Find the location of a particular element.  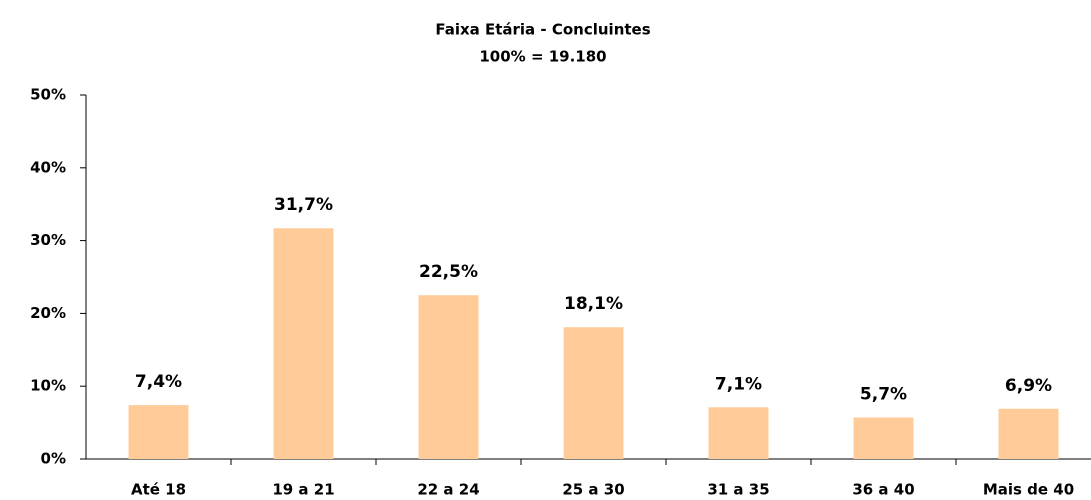

data-label: 5,7% is located at coordinates (883, 395).